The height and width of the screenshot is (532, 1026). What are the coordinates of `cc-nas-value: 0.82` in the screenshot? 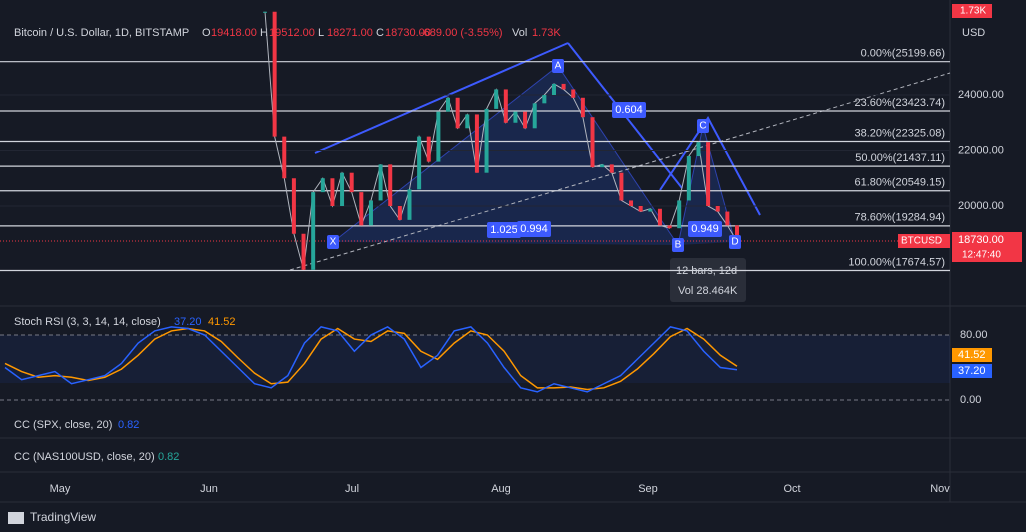 It's located at (168, 457).